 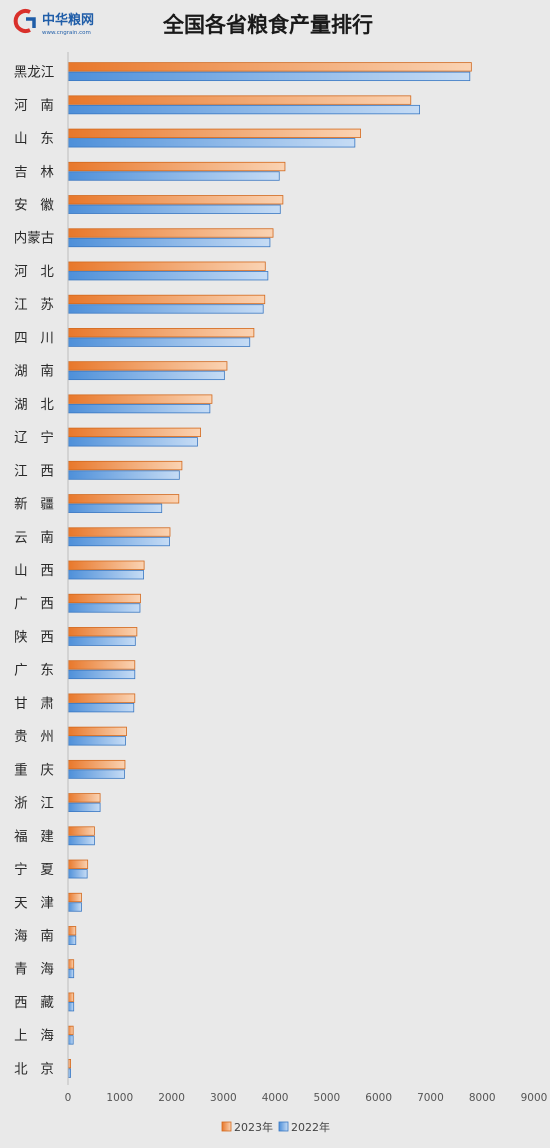 I want to click on category-label: 云 南, so click(x=34, y=538).